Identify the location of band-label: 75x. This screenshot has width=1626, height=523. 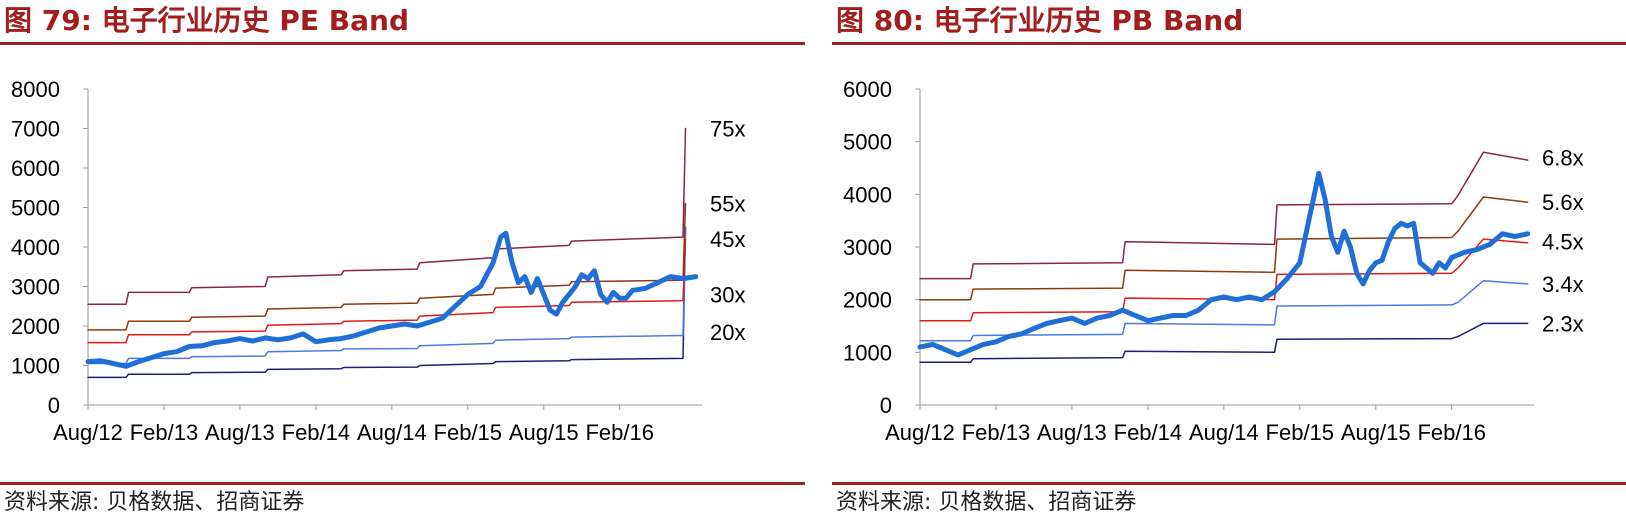
(727, 129).